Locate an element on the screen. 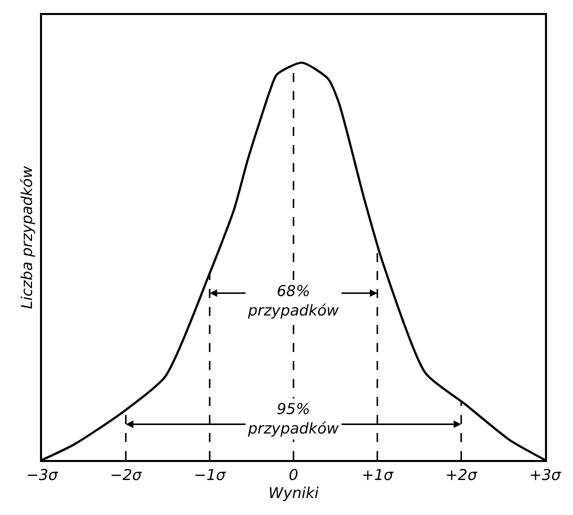 The image size is (573, 515). annotation: 95% przypadków is located at coordinates (293, 419).